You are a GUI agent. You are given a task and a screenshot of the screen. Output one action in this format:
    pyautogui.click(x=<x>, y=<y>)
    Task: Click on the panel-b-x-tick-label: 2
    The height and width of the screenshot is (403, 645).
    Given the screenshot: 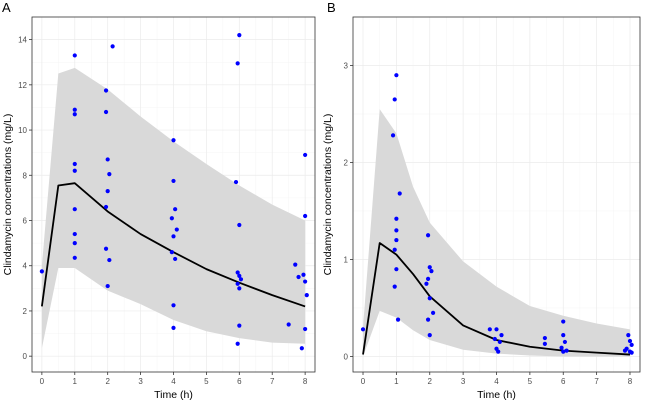 What is the action you would take?
    pyautogui.click(x=430, y=381)
    